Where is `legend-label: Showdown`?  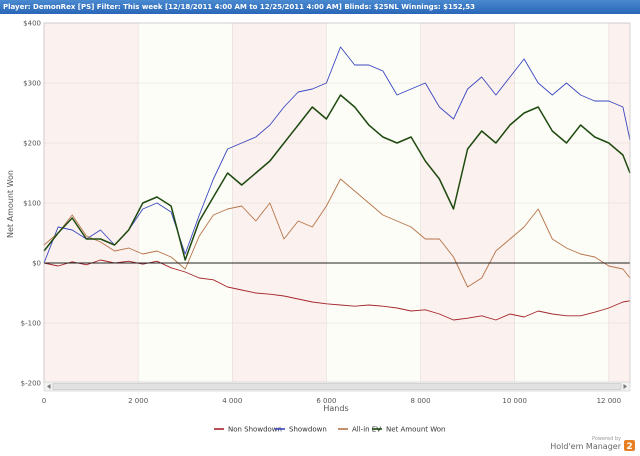 legend-label: Showdown is located at coordinates (308, 430).